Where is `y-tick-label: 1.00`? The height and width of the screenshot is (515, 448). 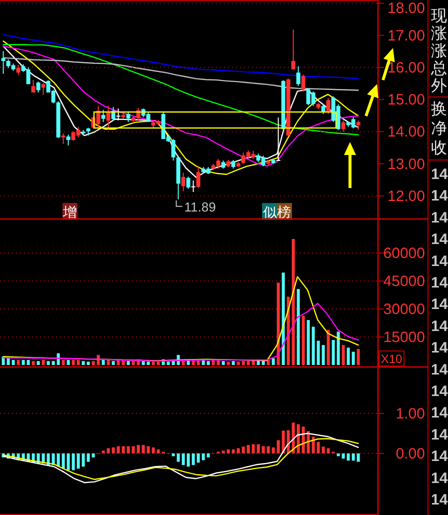 y-tick-label: 1.00 is located at coordinates (410, 413).